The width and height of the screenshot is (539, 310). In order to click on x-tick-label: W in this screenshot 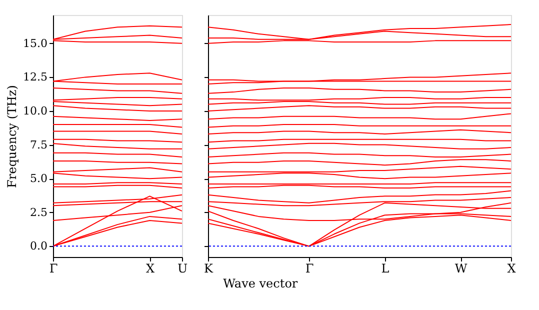, I will do `click(461, 269)`.